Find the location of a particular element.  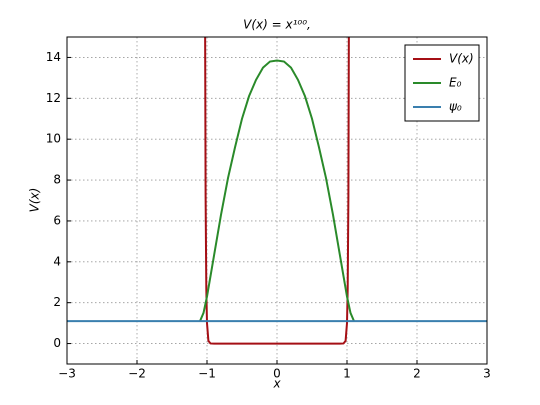

legend-label: ψ₀ is located at coordinates (455, 107).